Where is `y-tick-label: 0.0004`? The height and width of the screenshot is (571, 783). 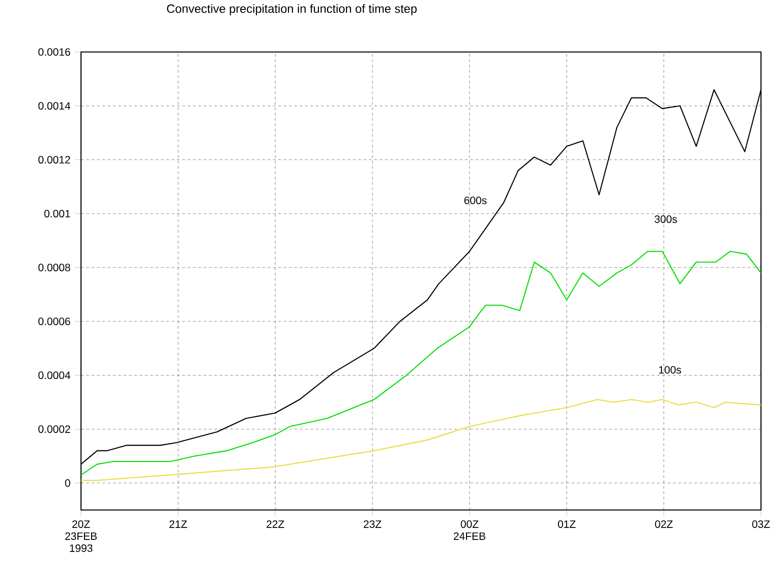 y-tick-label: 0.0004 is located at coordinates (54, 376).